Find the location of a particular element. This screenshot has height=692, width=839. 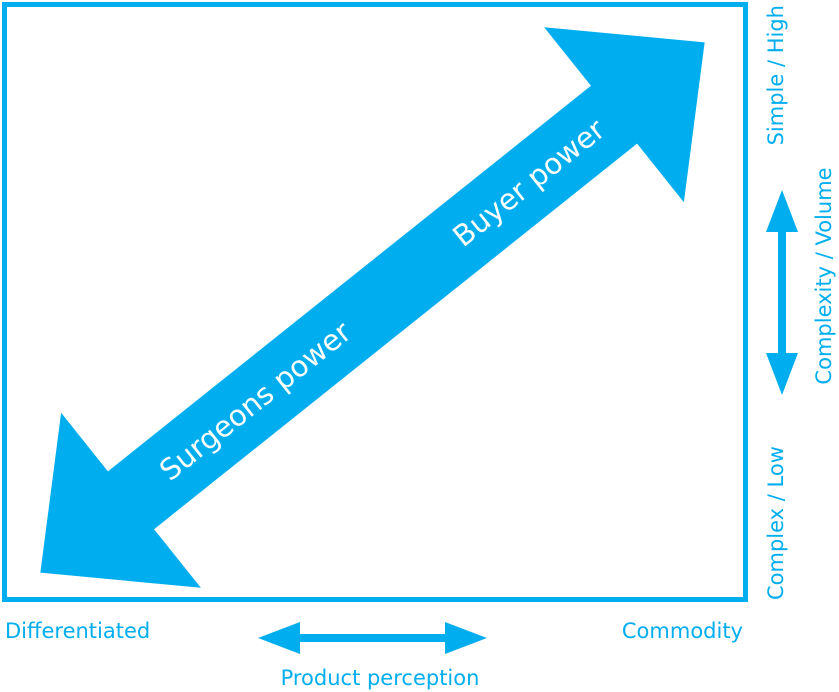

product-perception-label: Product perception is located at coordinates (380, 678).